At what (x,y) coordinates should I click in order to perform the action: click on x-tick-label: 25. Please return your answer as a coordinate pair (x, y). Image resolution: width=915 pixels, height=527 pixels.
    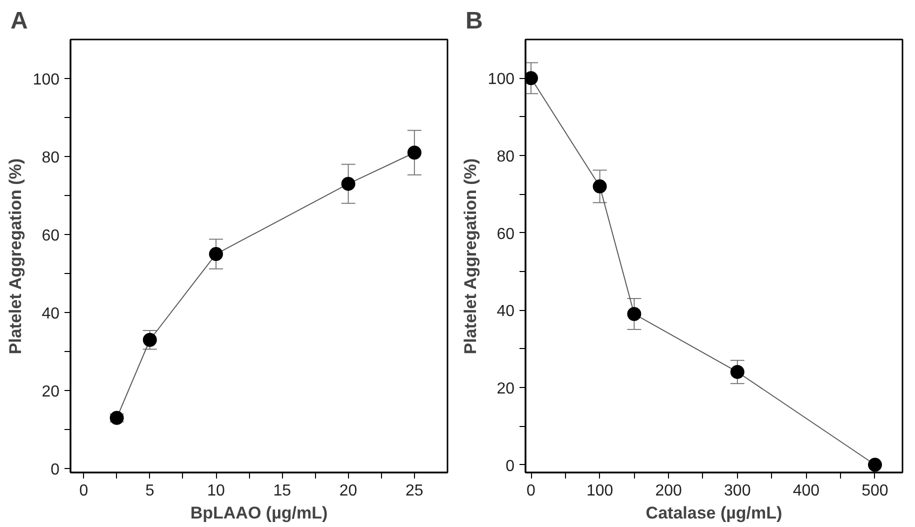
    Looking at the image, I should click on (415, 491).